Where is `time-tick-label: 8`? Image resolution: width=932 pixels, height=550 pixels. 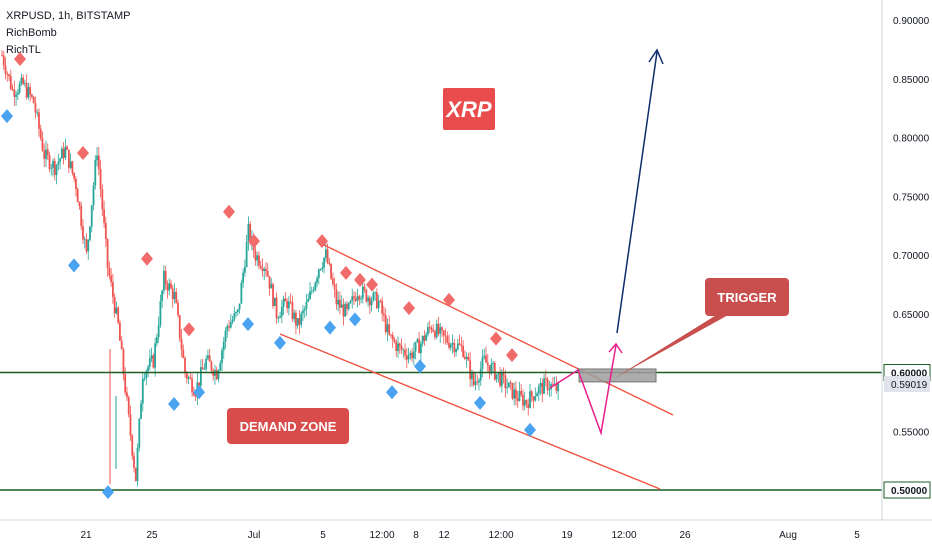 time-tick-label: 8 is located at coordinates (416, 535).